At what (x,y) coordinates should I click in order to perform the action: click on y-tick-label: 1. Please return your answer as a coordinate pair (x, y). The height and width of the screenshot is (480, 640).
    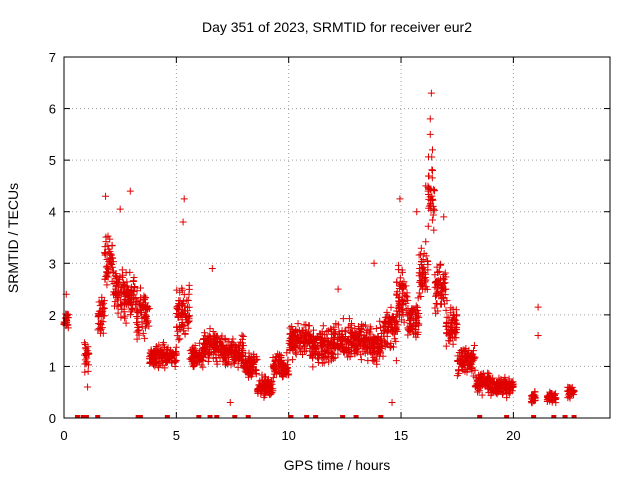
    Looking at the image, I should click on (52, 366).